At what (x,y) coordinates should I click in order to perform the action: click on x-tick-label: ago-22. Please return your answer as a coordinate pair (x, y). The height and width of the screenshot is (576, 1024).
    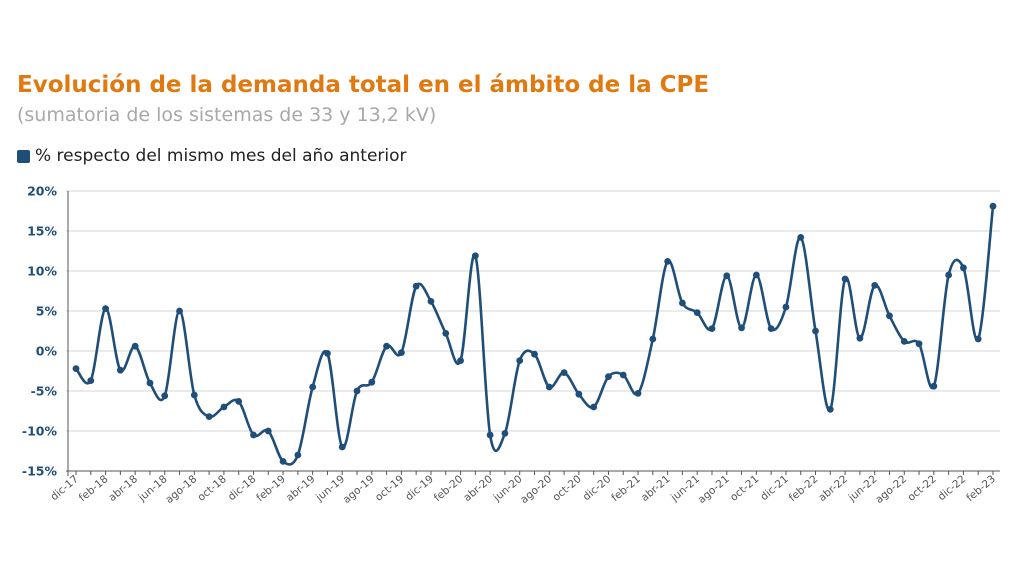
    Looking at the image, I should click on (891, 489).